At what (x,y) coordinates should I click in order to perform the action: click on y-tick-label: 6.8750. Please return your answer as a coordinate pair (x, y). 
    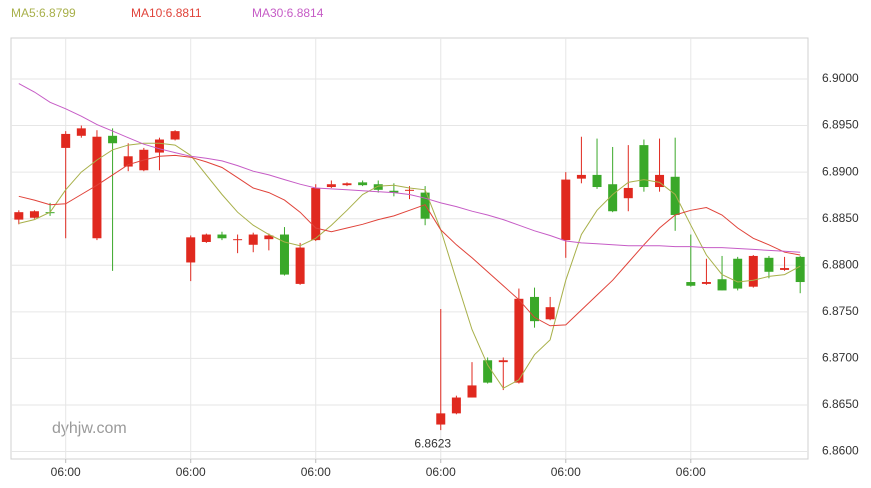
    Looking at the image, I should click on (840, 311).